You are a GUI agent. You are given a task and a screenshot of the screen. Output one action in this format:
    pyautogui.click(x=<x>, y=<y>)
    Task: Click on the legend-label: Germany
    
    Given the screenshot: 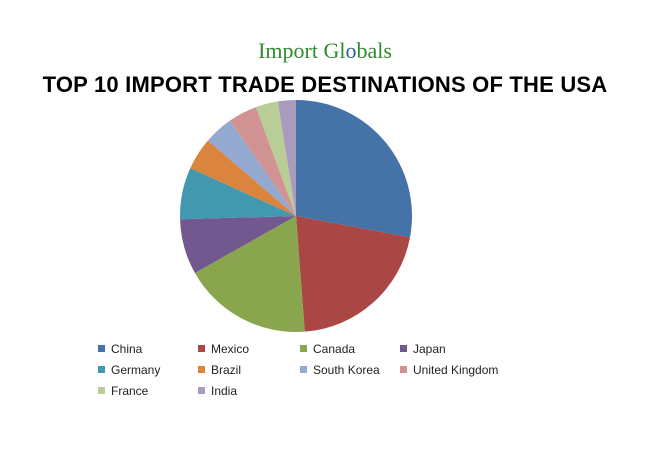 What is the action you would take?
    pyautogui.click(x=136, y=370)
    